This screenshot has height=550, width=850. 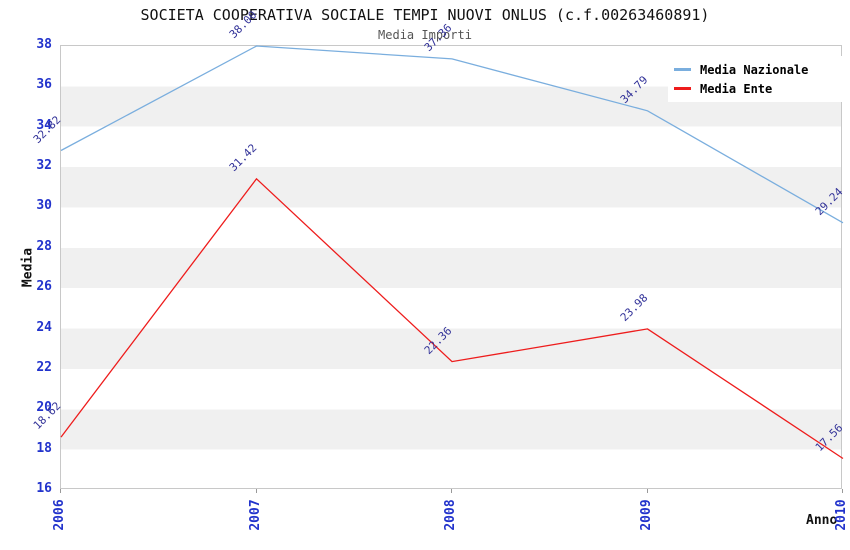 I want to click on y-tick-label: 20, so click(x=44, y=408).